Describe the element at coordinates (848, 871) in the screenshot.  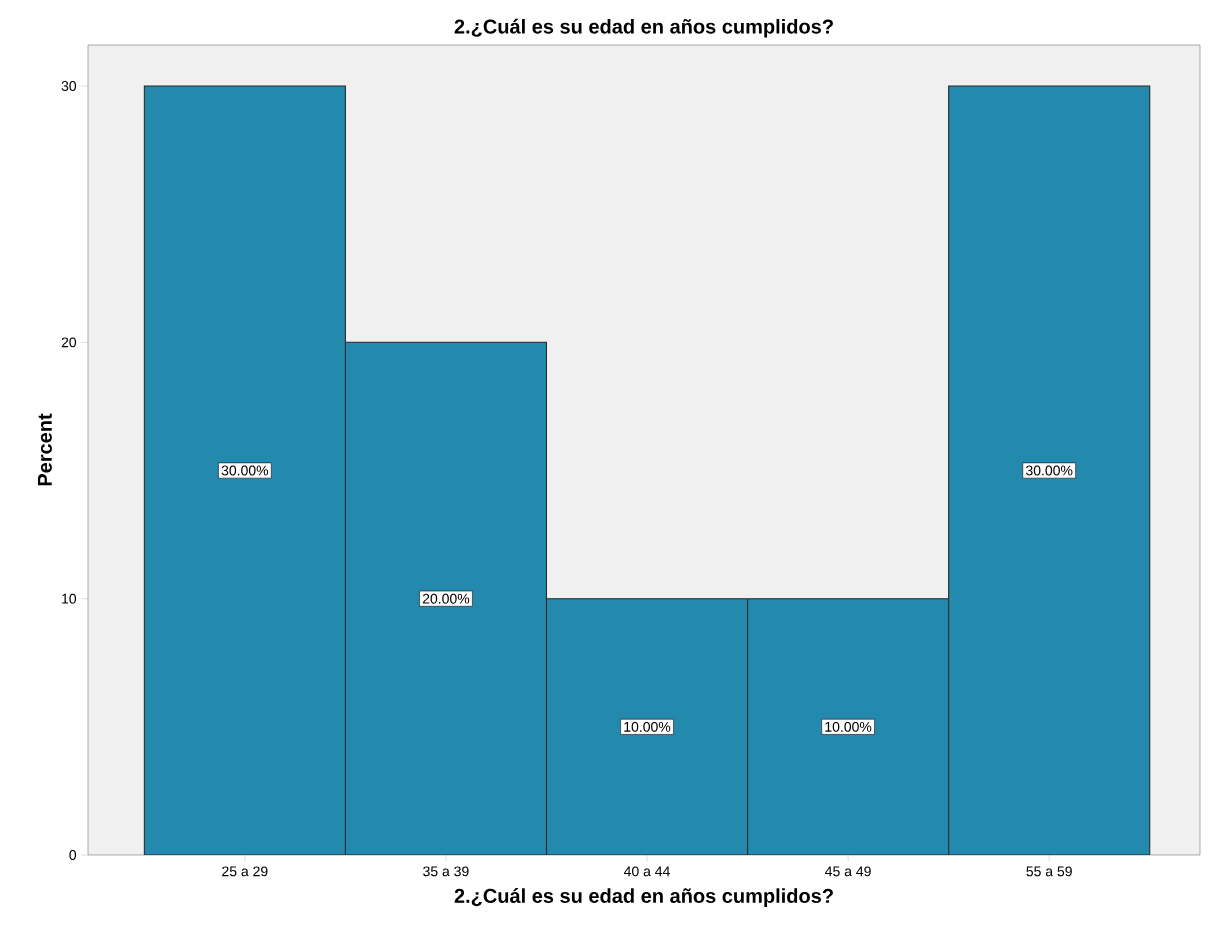
I see `x-tick-label: 45 a 49` at that location.